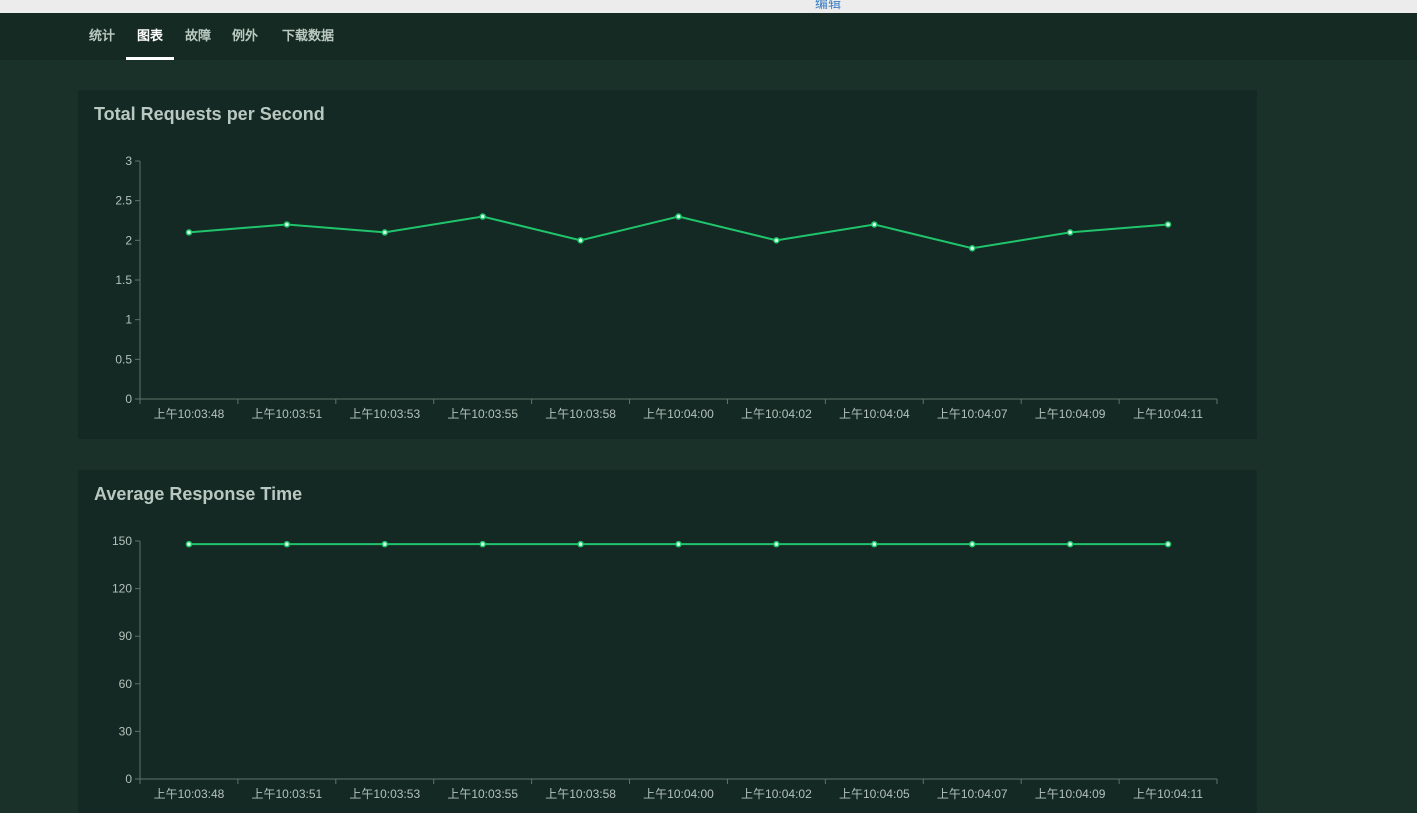  What do you see at coordinates (101, 36) in the screenshot?
I see `tab-stats: 统计` at bounding box center [101, 36].